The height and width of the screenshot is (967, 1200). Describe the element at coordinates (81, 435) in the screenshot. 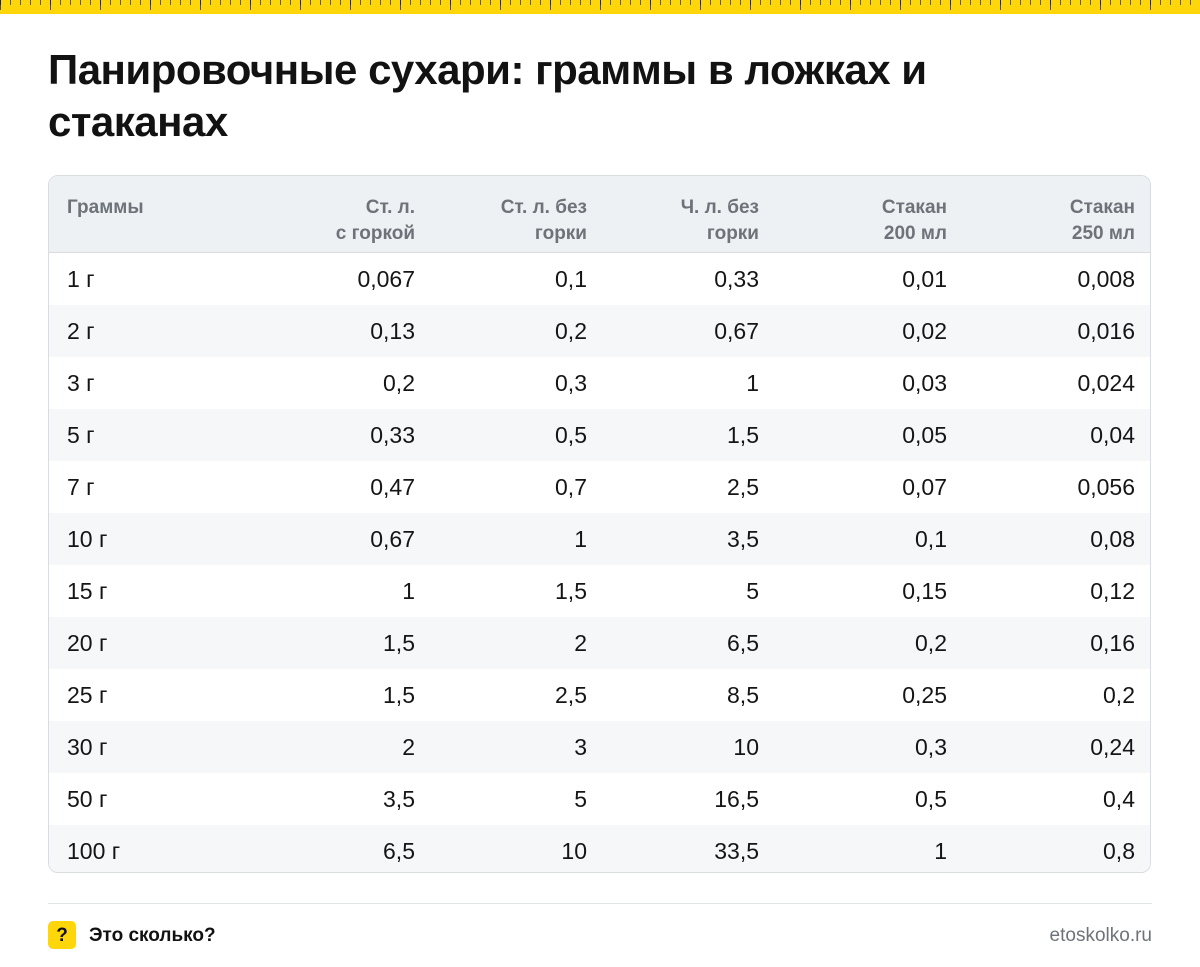

I see `cell-grams: 5 г` at that location.